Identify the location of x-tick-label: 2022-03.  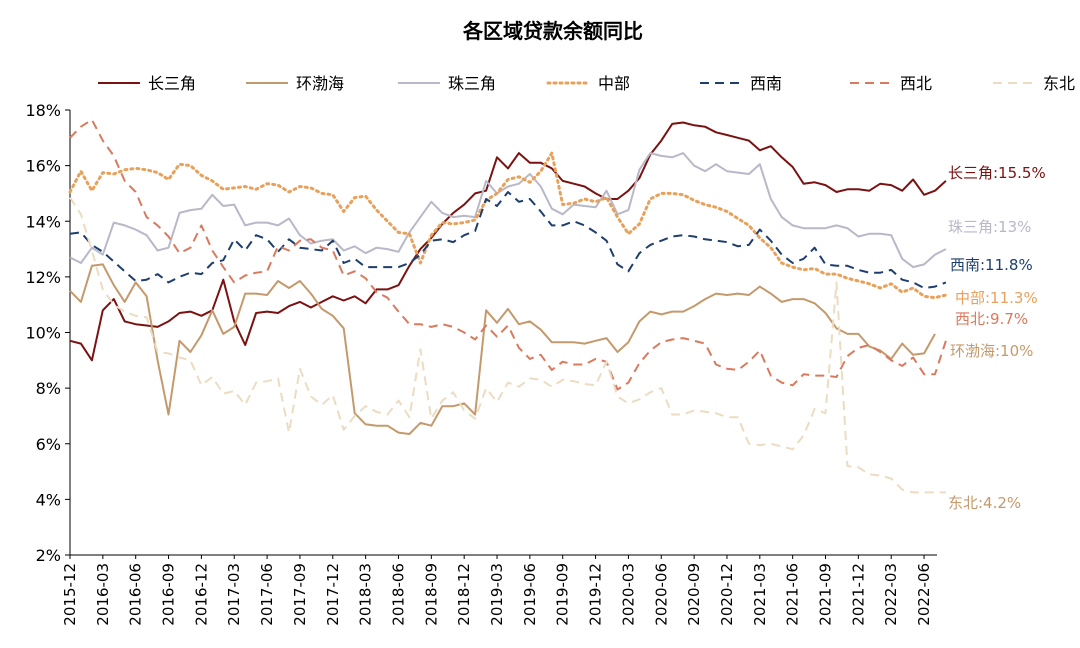
(891, 594).